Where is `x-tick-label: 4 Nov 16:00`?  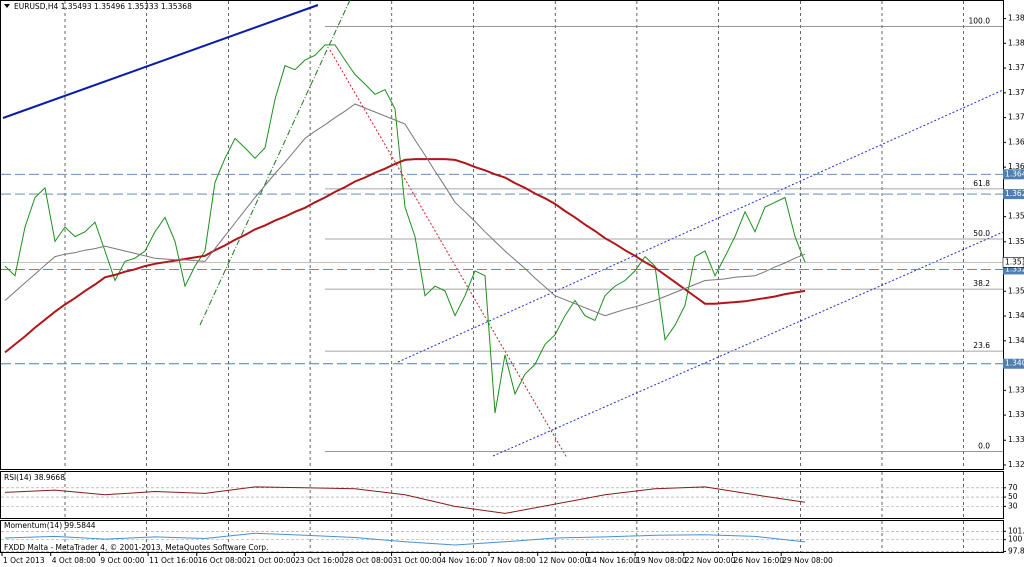
x-tick-label: 4 Nov 16:00 is located at coordinates (464, 560).